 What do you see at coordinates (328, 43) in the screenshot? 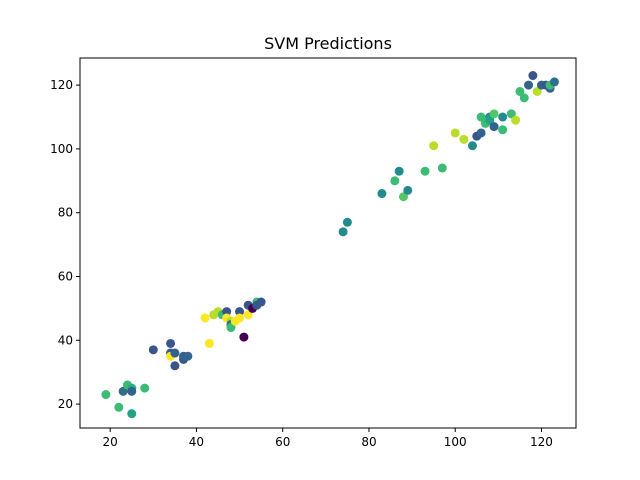
I see `chart-title: SVM Predictions` at bounding box center [328, 43].